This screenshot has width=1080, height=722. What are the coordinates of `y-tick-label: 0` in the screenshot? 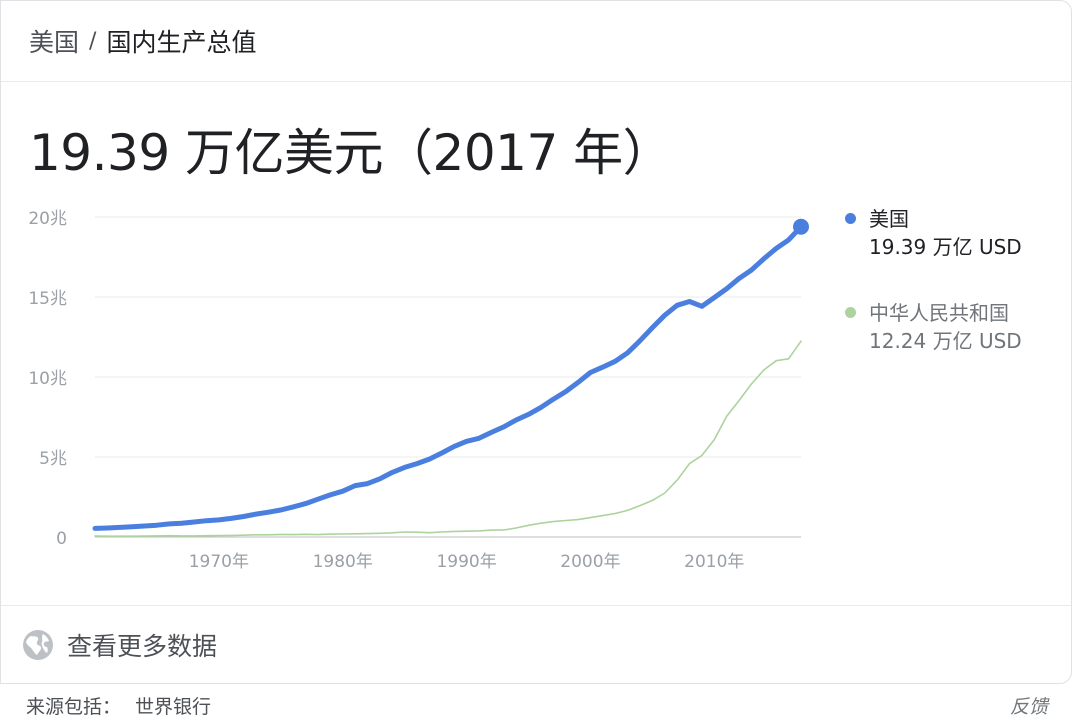 It's located at (61, 539).